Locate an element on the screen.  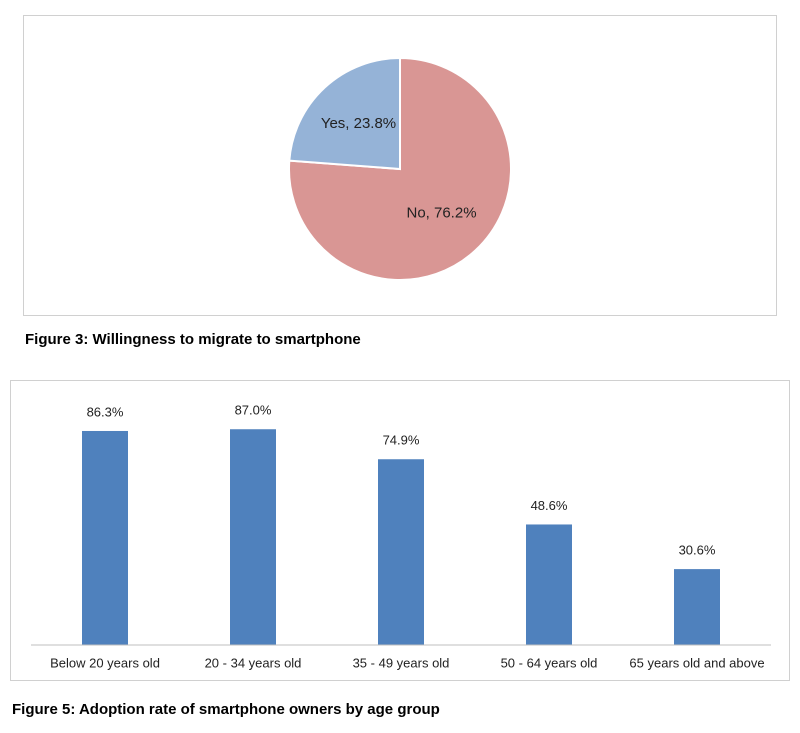
data-label: 74.9% is located at coordinates (401, 440).